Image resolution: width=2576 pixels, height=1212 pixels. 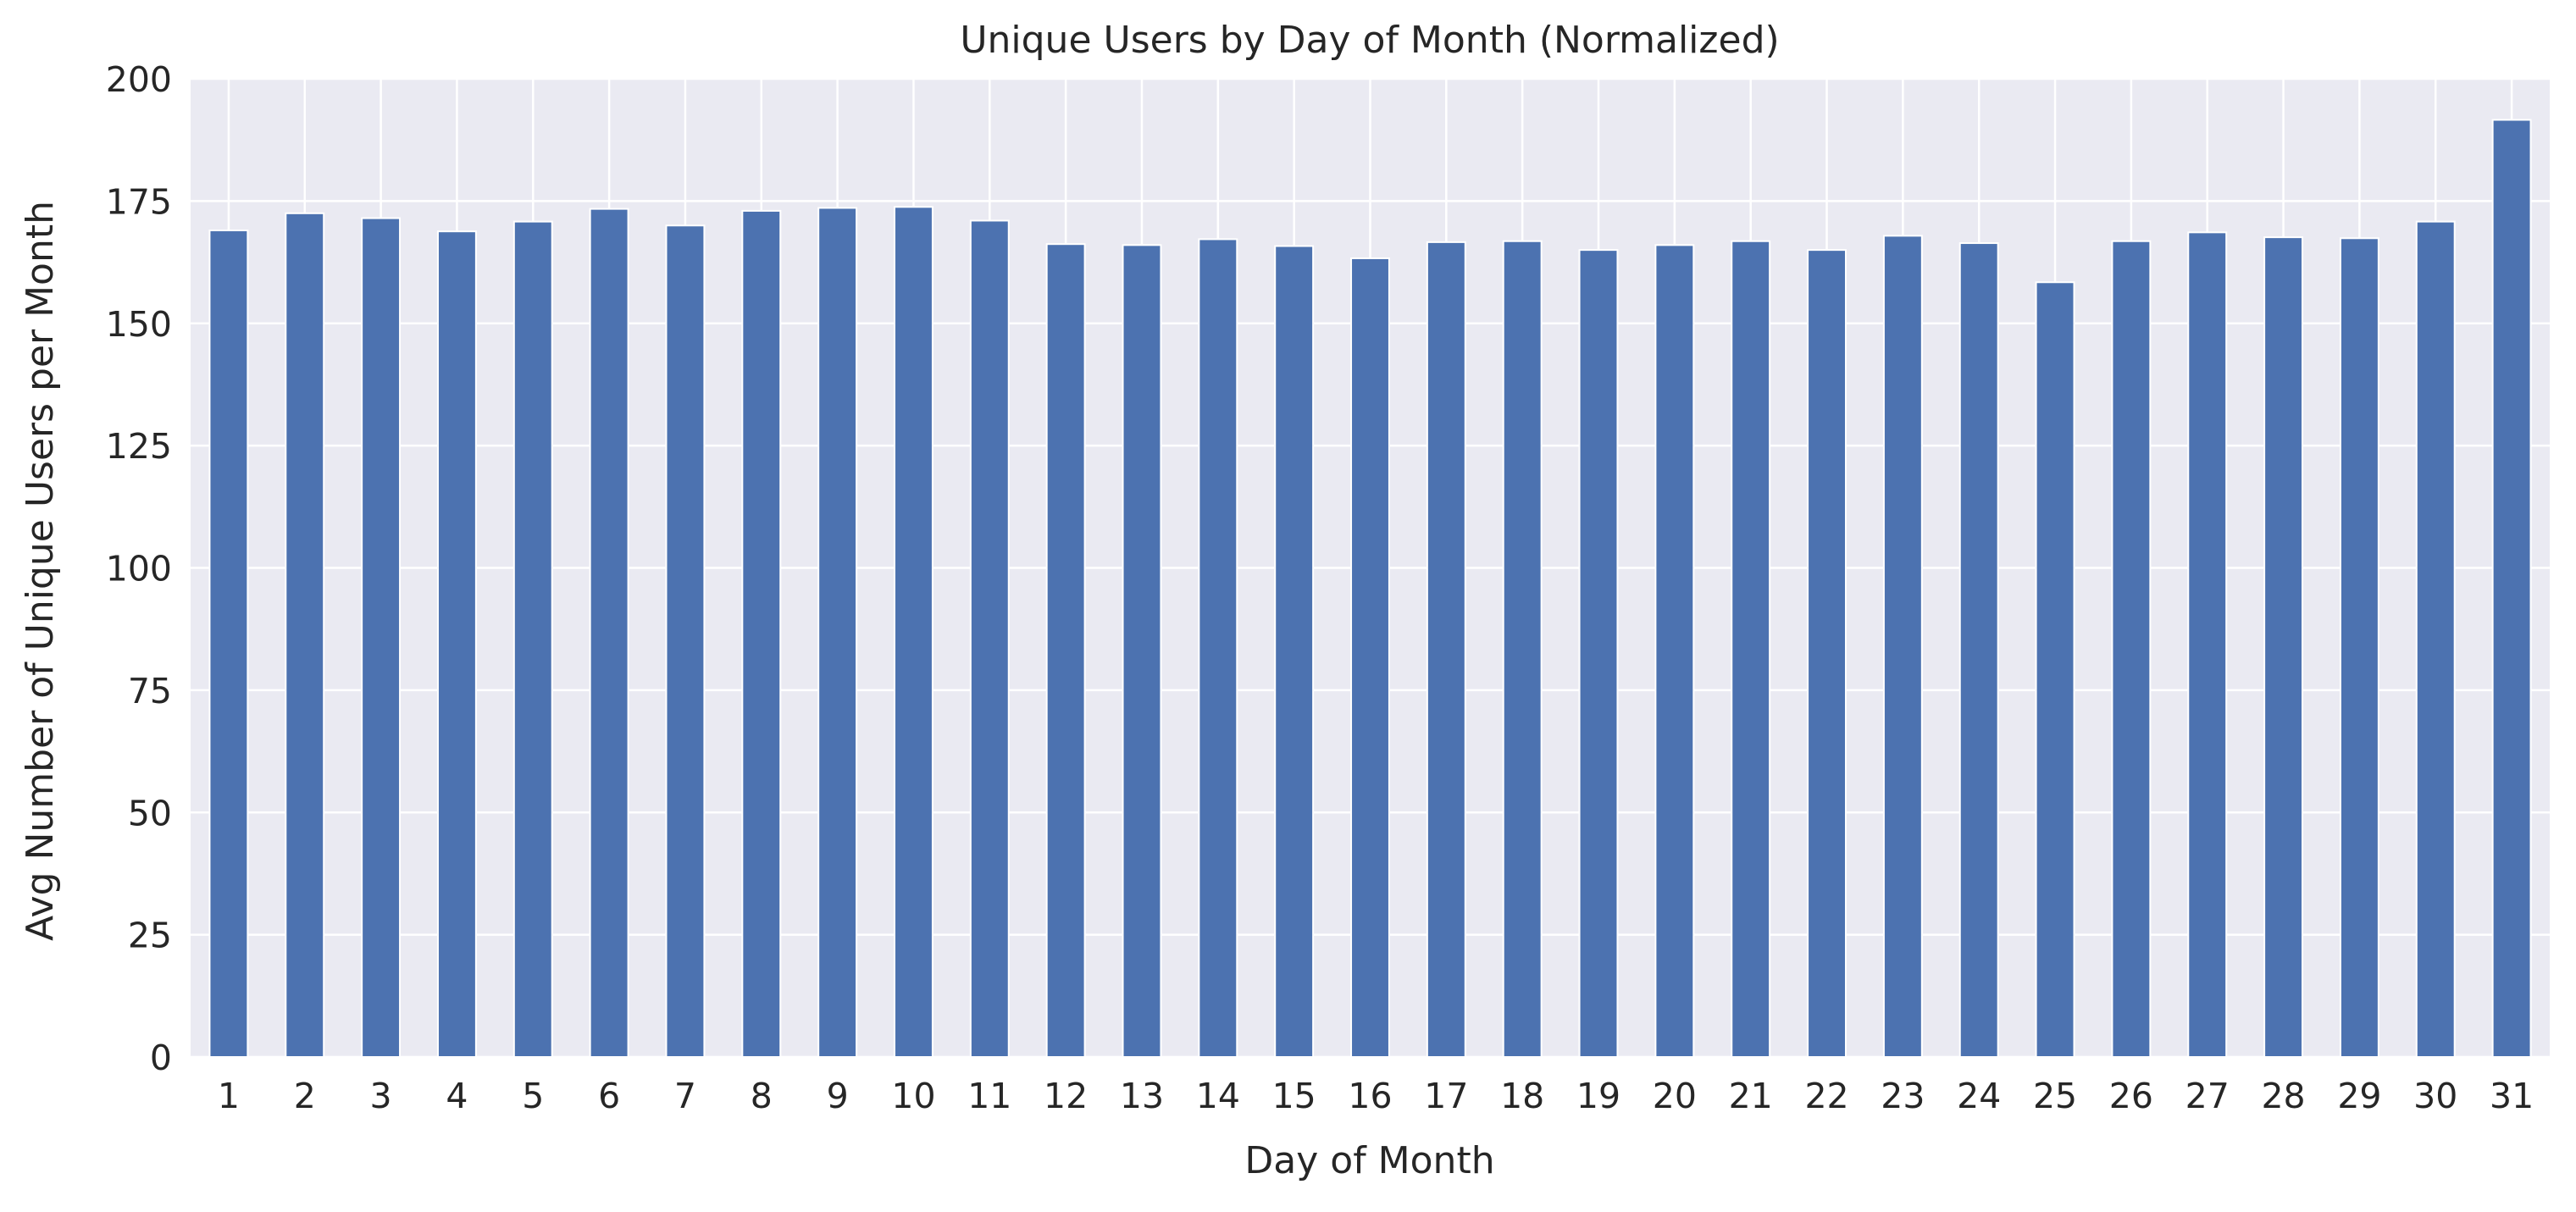 I want to click on x-tick-label: 2, so click(x=305, y=1096).